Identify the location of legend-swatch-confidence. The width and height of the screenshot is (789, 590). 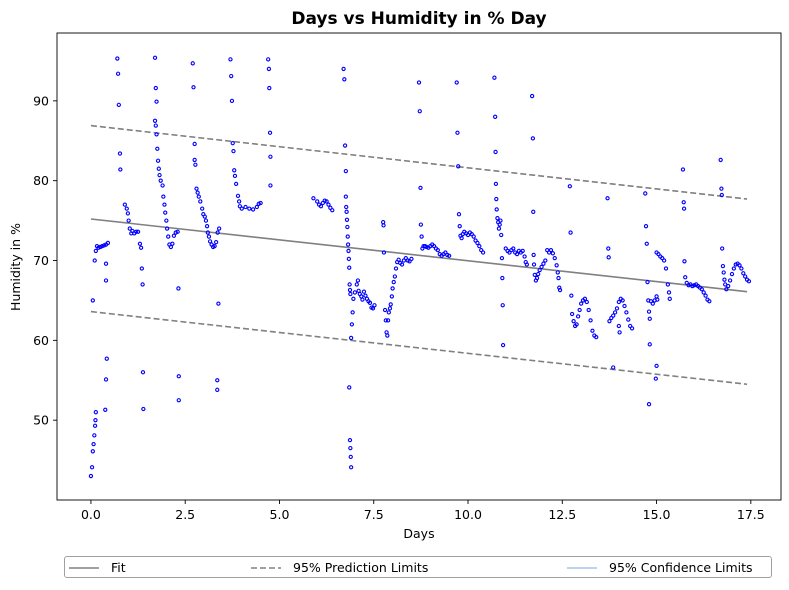
(582, 568).